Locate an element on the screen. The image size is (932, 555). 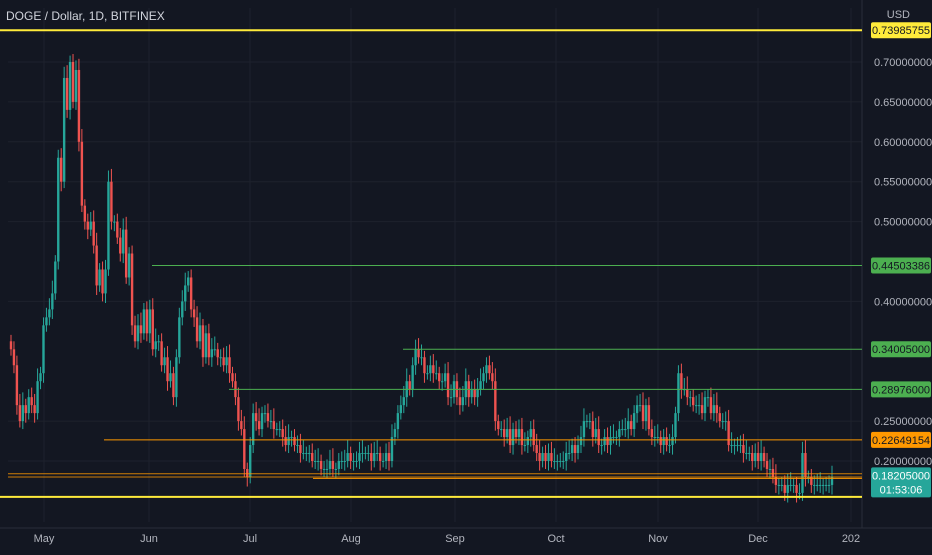
y-tick-label: 0.20000000 is located at coordinates (903, 462).